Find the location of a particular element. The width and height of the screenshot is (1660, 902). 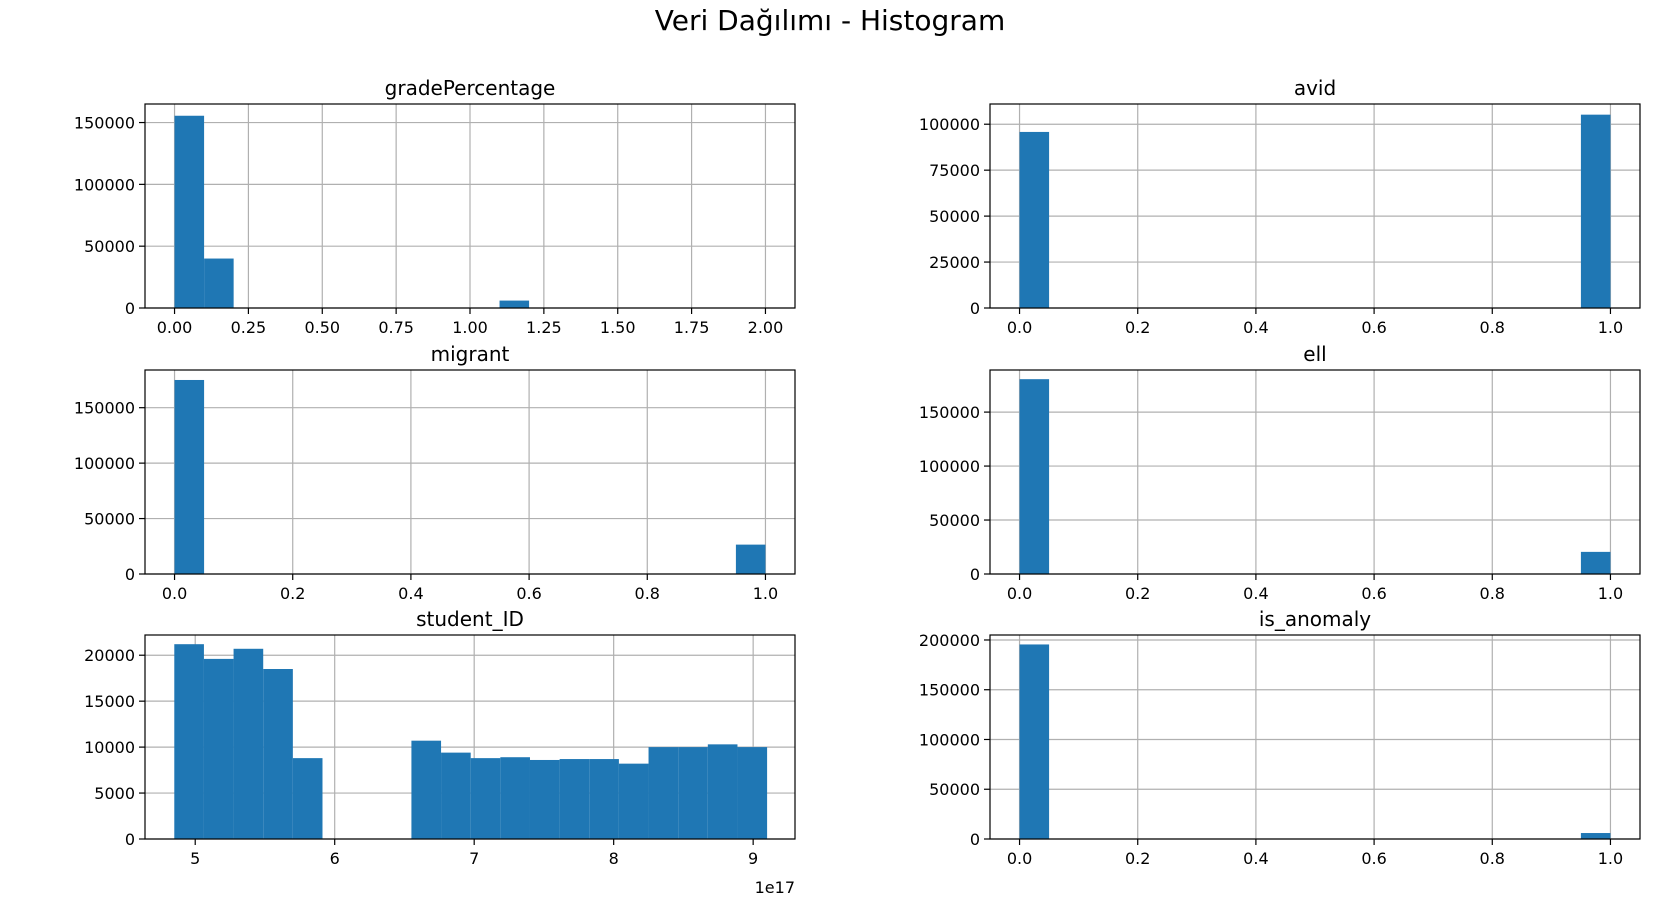

x-tick-label: 0.75 is located at coordinates (396, 327).